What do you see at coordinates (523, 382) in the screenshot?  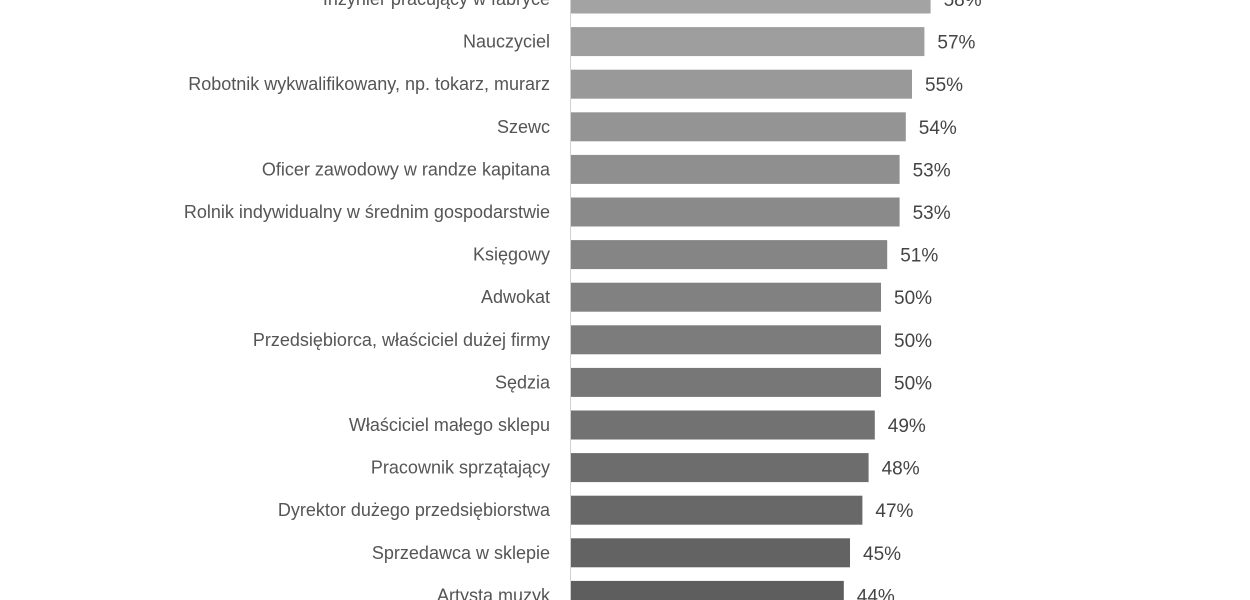 I see `category-label: Sędzia` at bounding box center [523, 382].